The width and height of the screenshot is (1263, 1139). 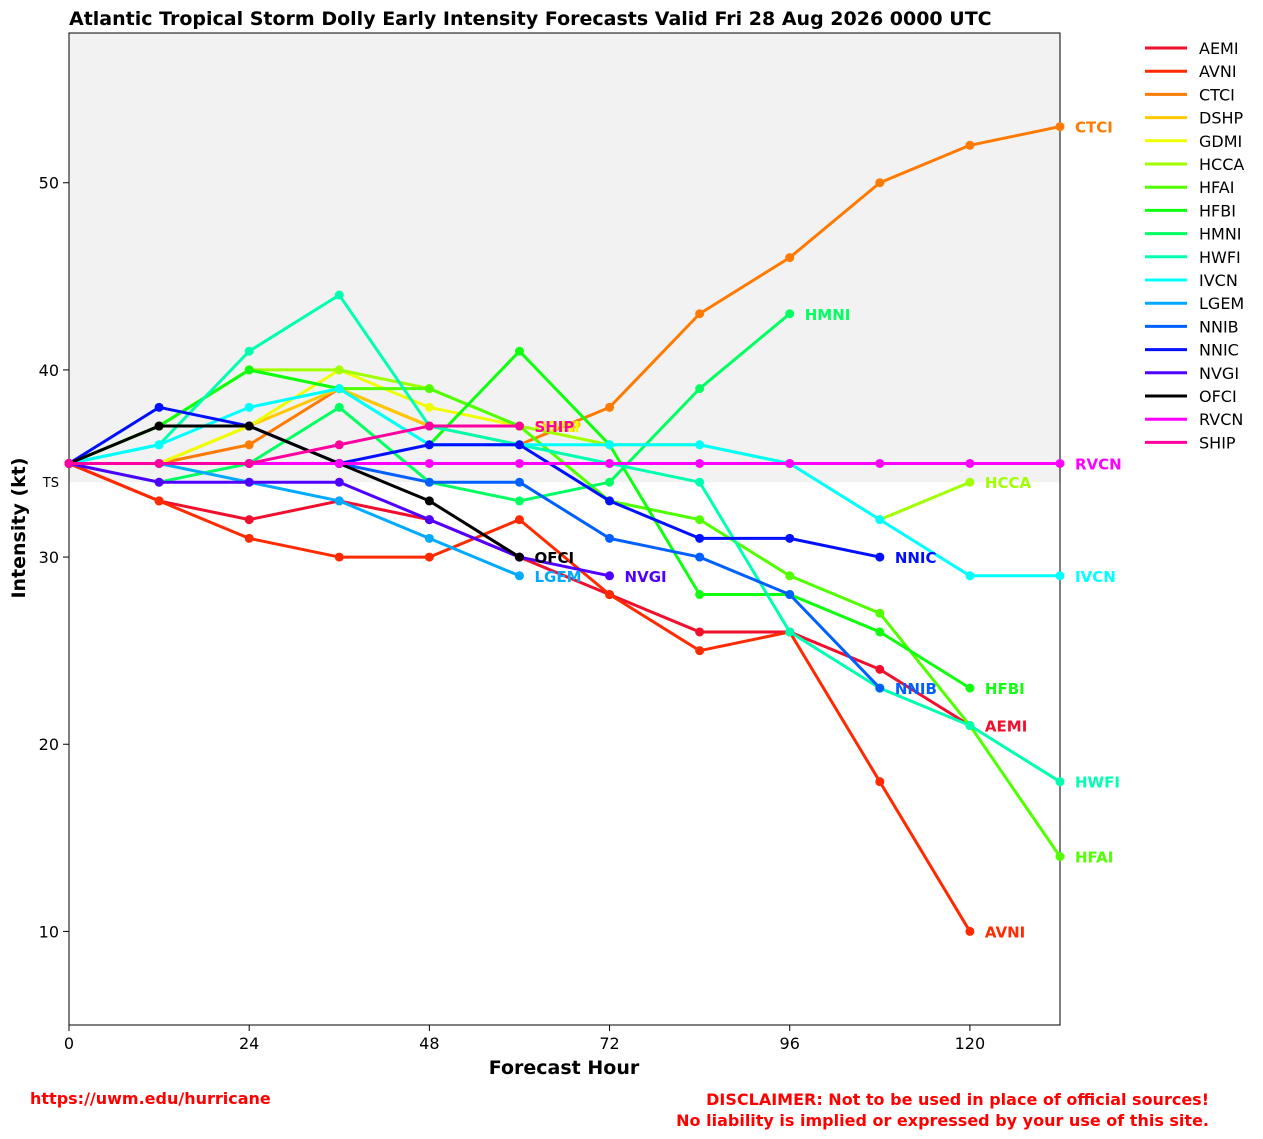 I want to click on series-end-label: SHIP, so click(x=554, y=427).